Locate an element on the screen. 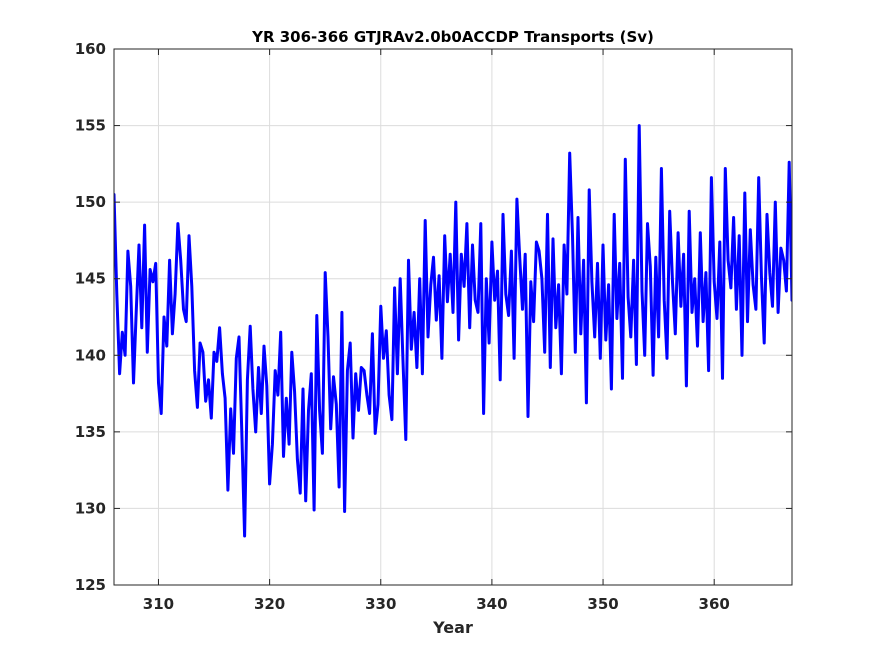  x-tick-label: 350 is located at coordinates (602, 604).